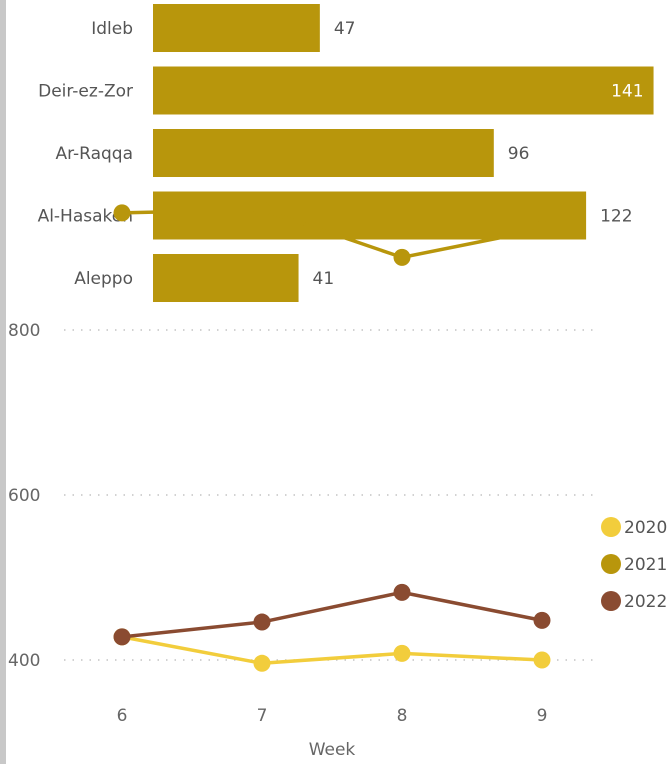  Describe the element at coordinates (323, 153) in the screenshot. I see `bar-ar-raqqa` at that location.